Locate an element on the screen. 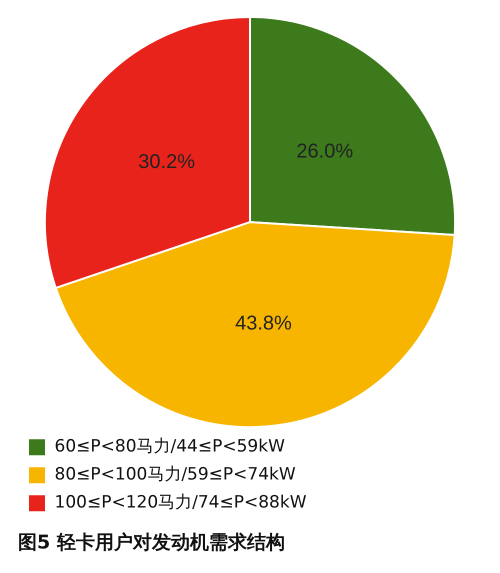 This screenshot has height=573, width=500. legend-label: 100≤P<120马力/74≤P<88kW is located at coordinates (180, 502).